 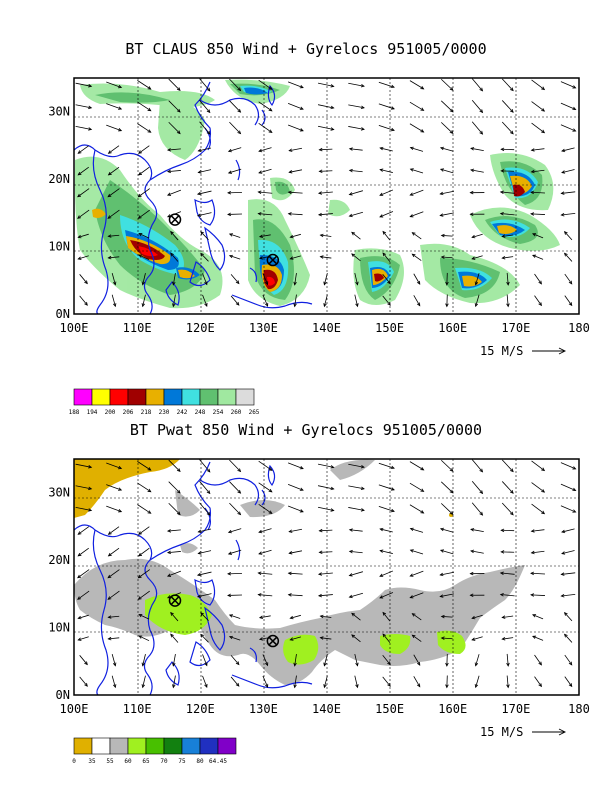 I want to click on gyrelocs-bottom, so click(x=224, y=621).